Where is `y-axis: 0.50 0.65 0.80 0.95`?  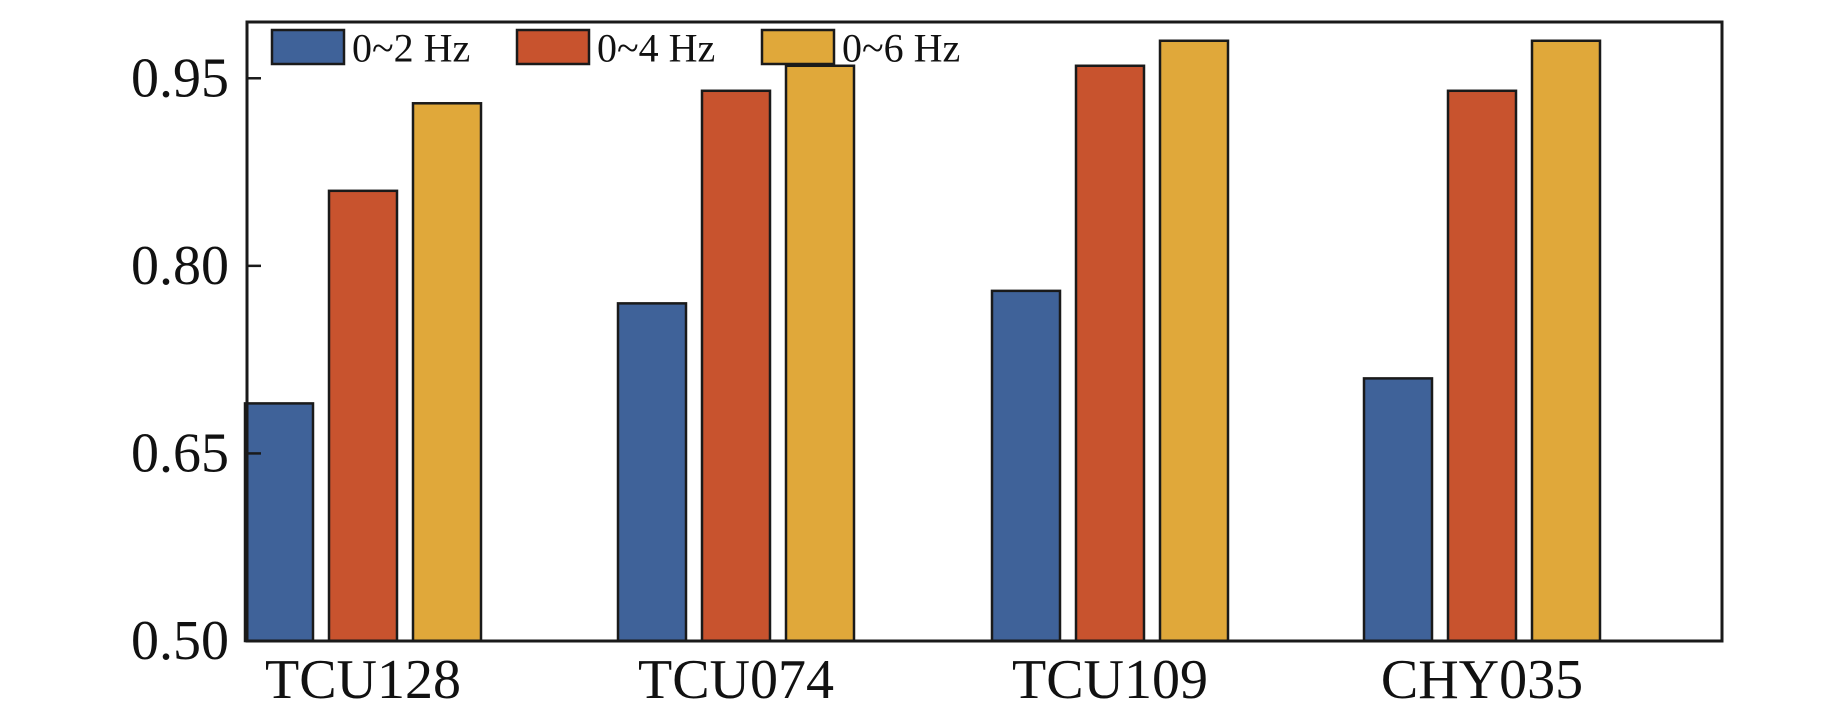 y-axis: 0.50 0.65 0.80 0.95 is located at coordinates (196, 359).